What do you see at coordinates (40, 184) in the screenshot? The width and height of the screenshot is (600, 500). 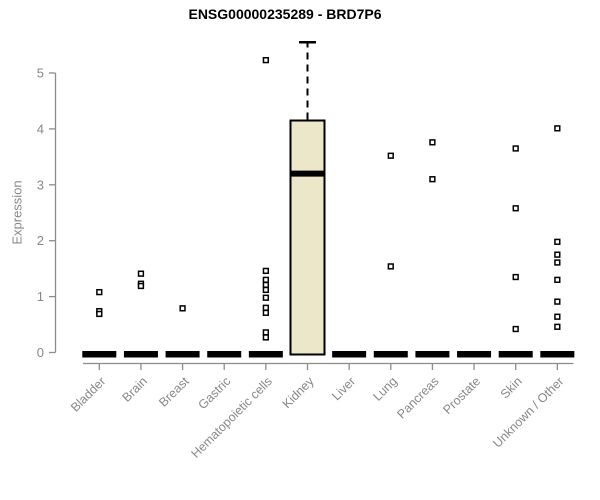 I see `y-tick-label: 3` at bounding box center [40, 184].